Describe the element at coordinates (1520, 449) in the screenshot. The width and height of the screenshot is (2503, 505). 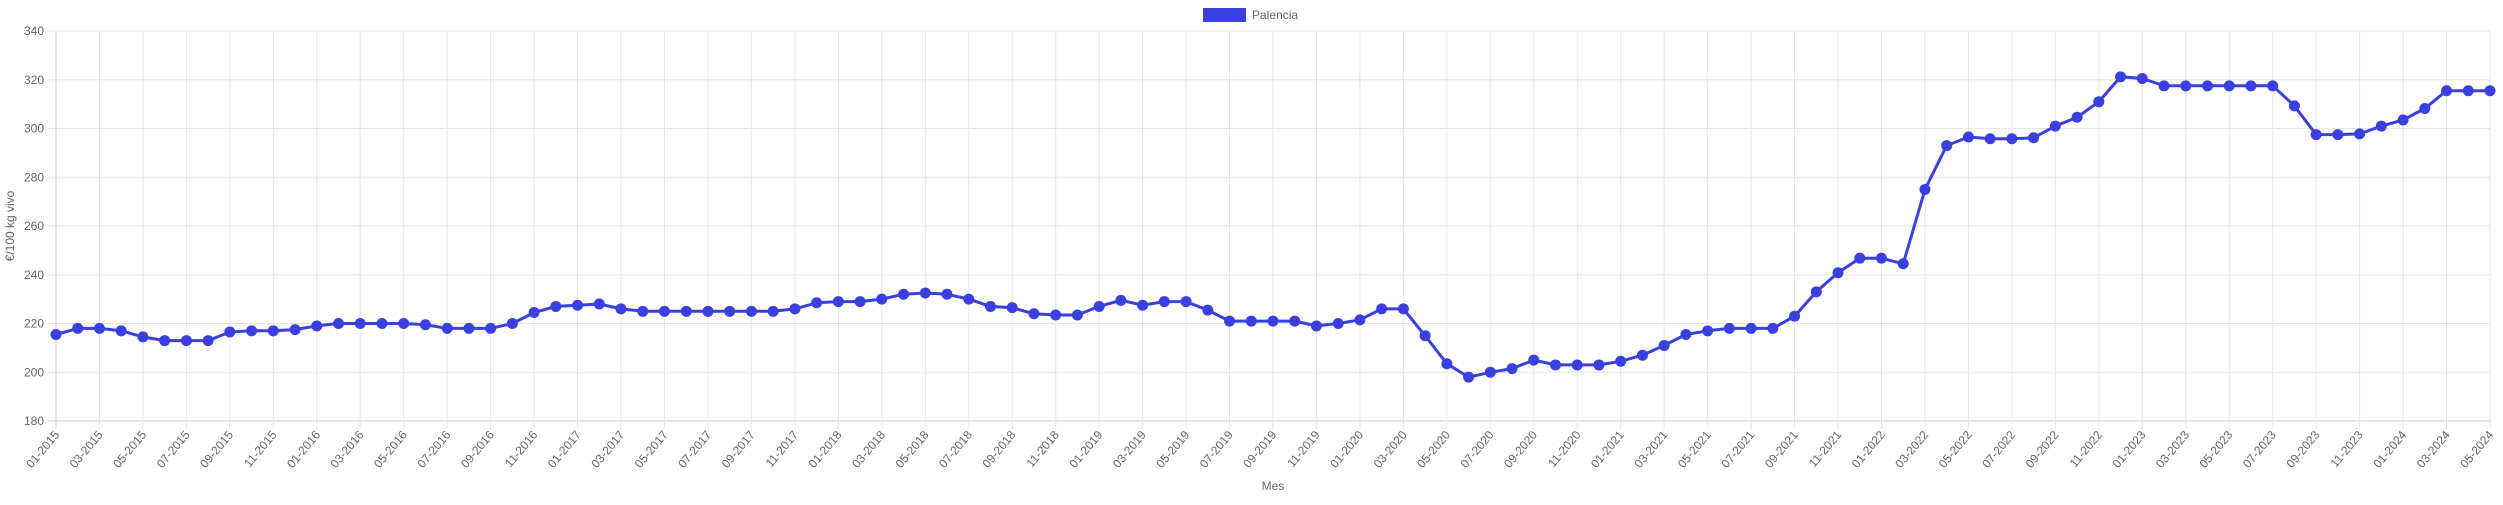
I see `x-tick-label: 09-2020` at that location.